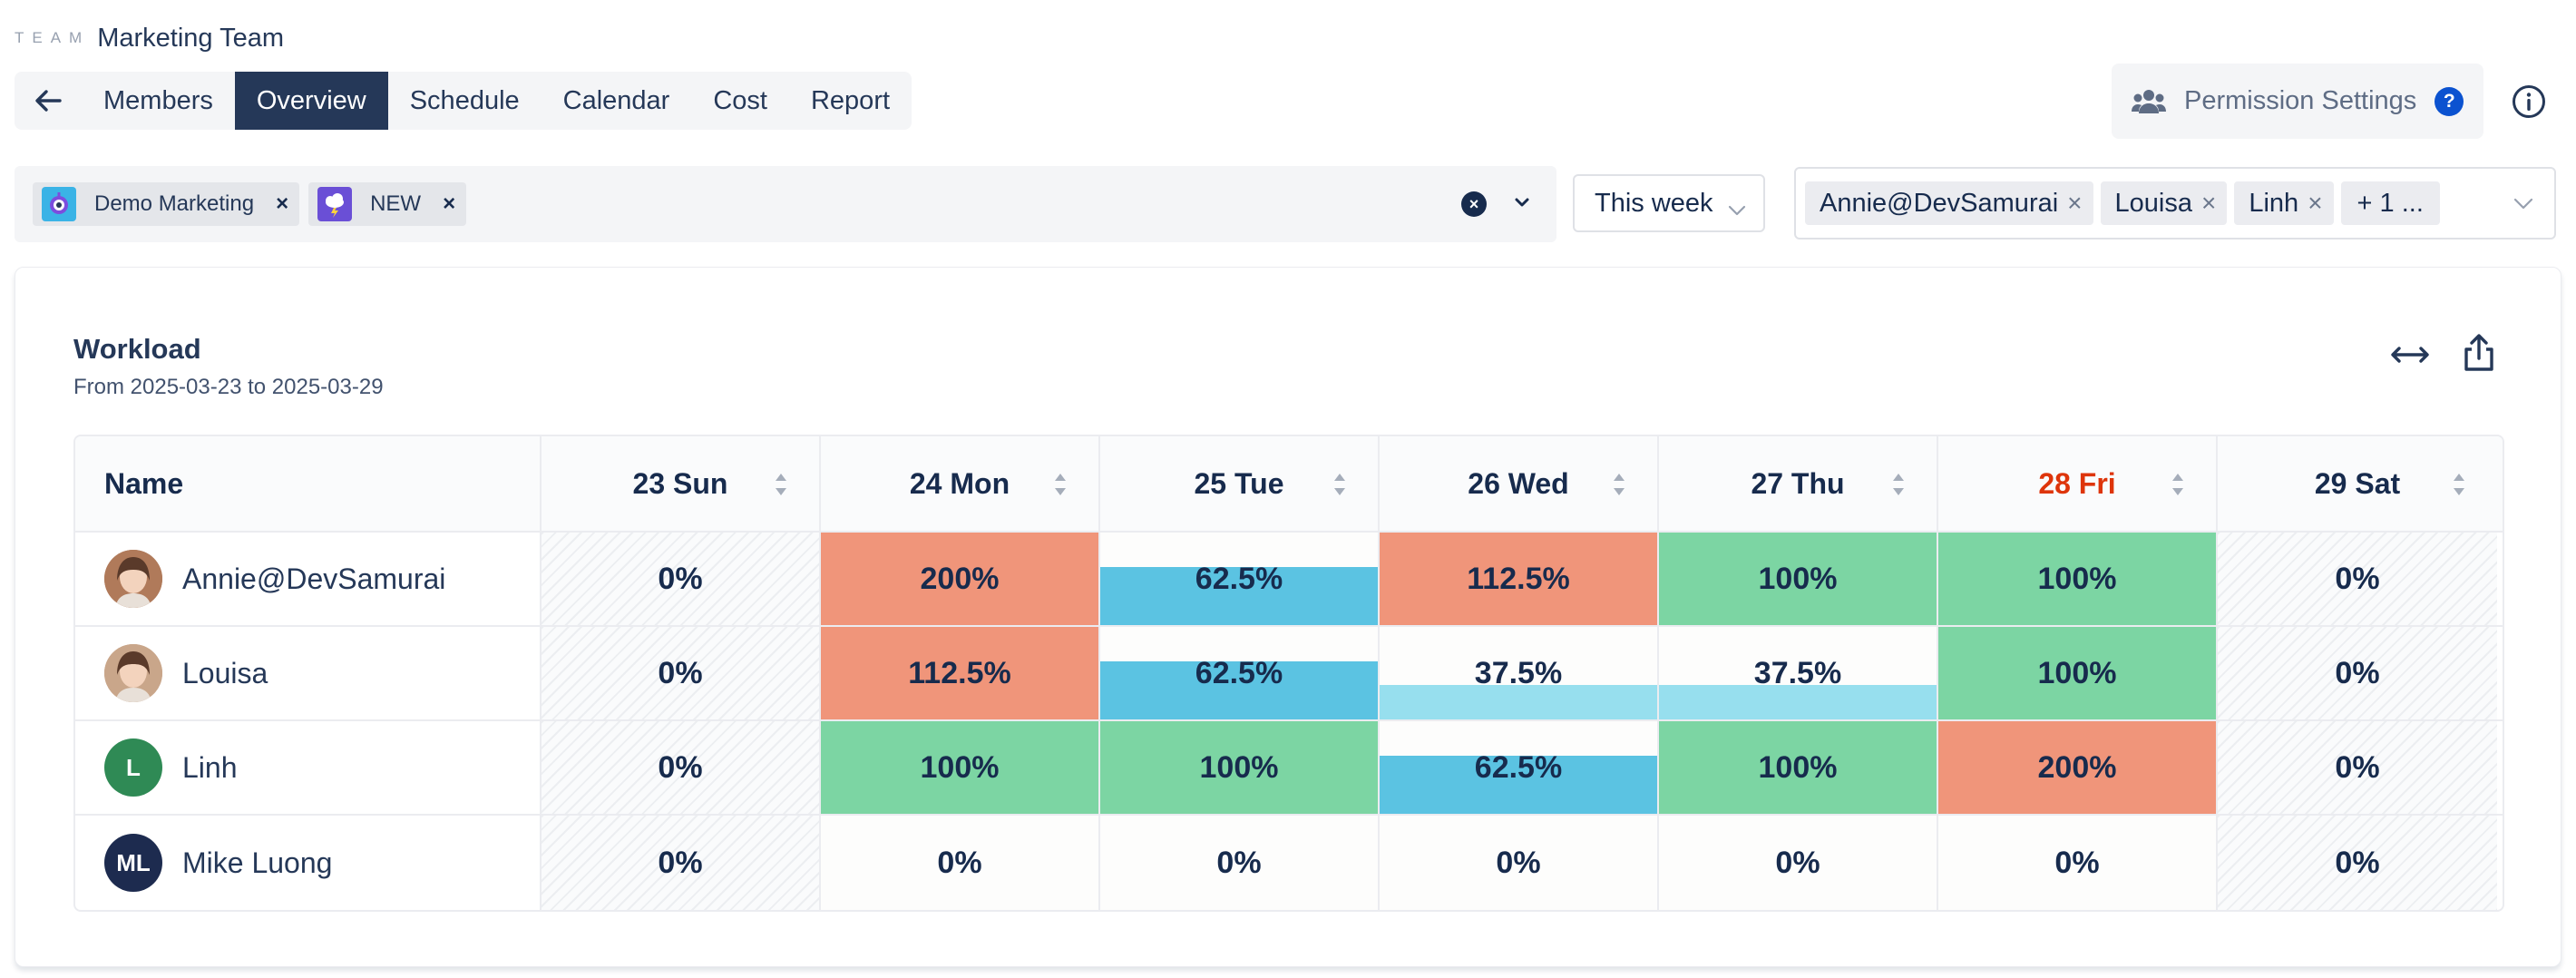  What do you see at coordinates (2449, 101) in the screenshot?
I see `help-icon: ?` at bounding box center [2449, 101].